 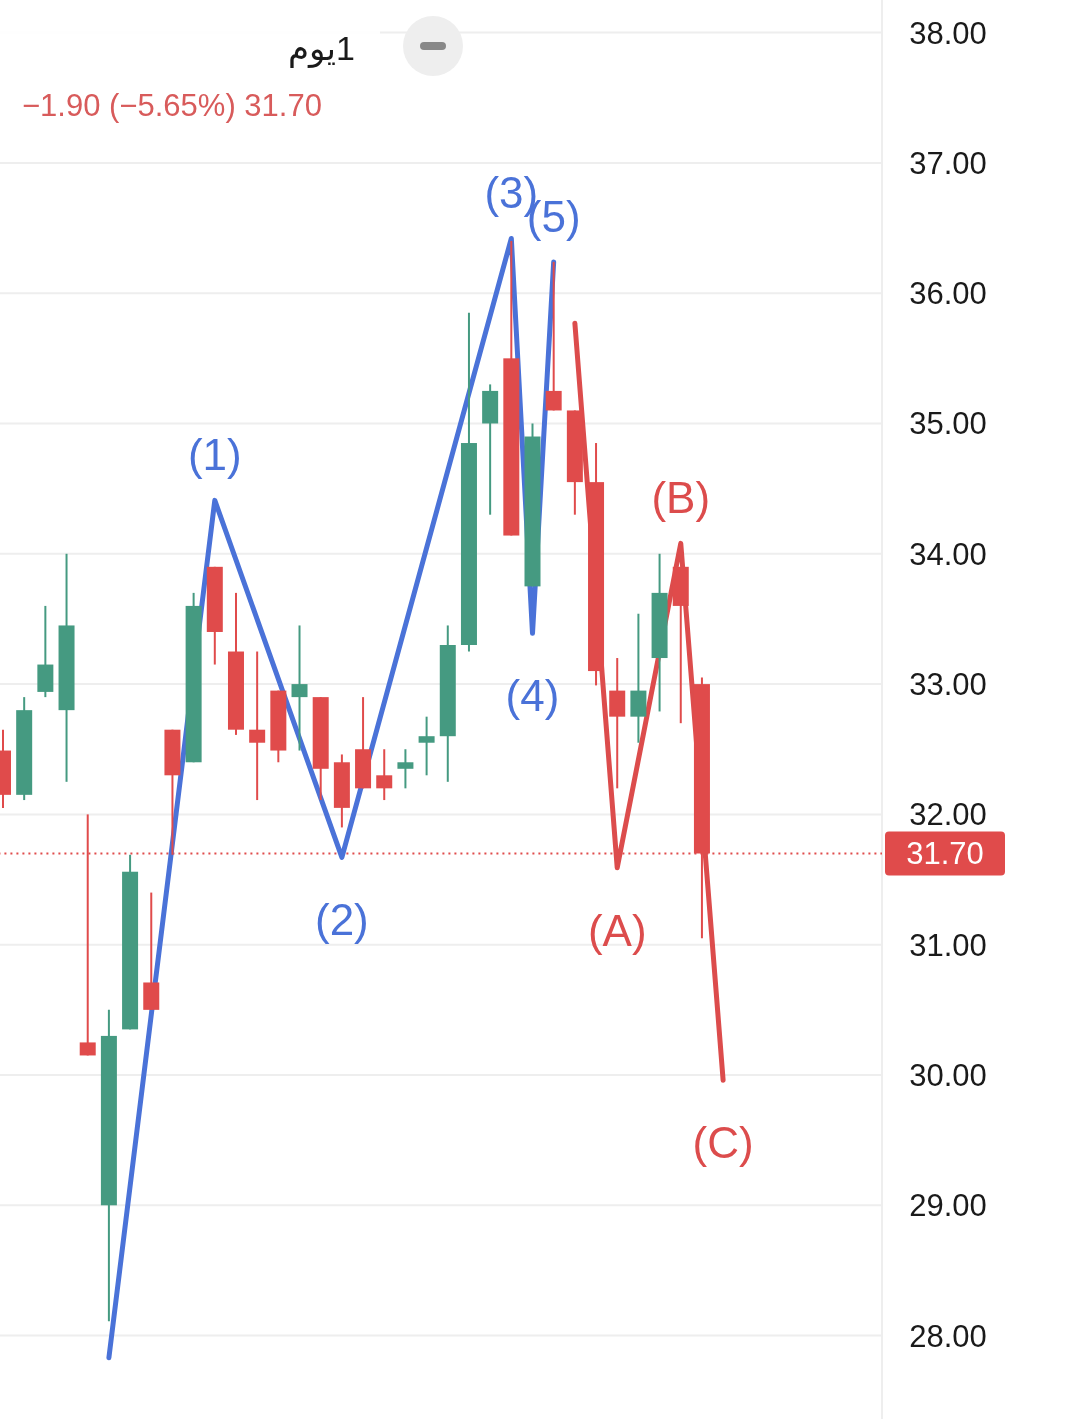 I want to click on y-tick-label: 33.00, so click(x=948, y=685).